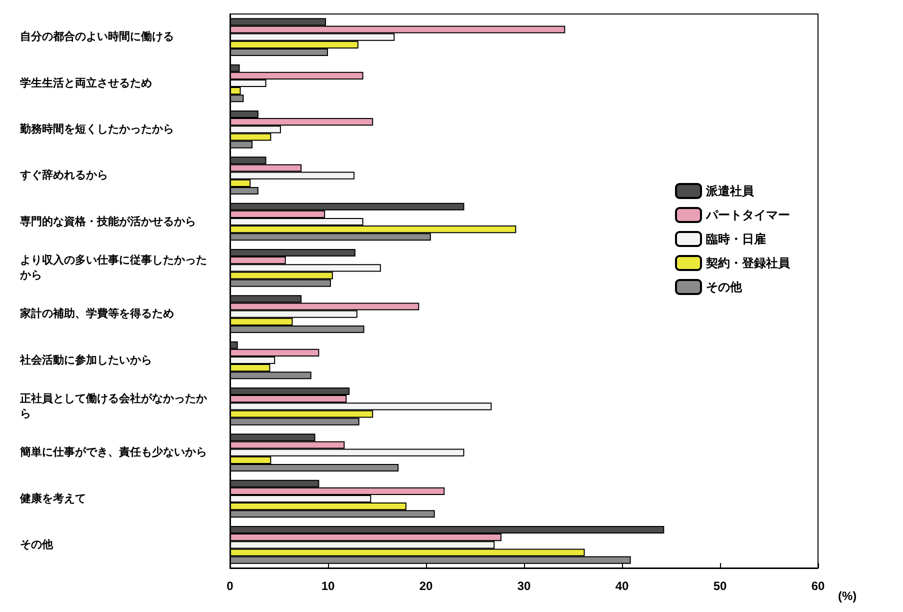  Describe the element at coordinates (720, 586) in the screenshot. I see `x-tick-label: 50` at that location.